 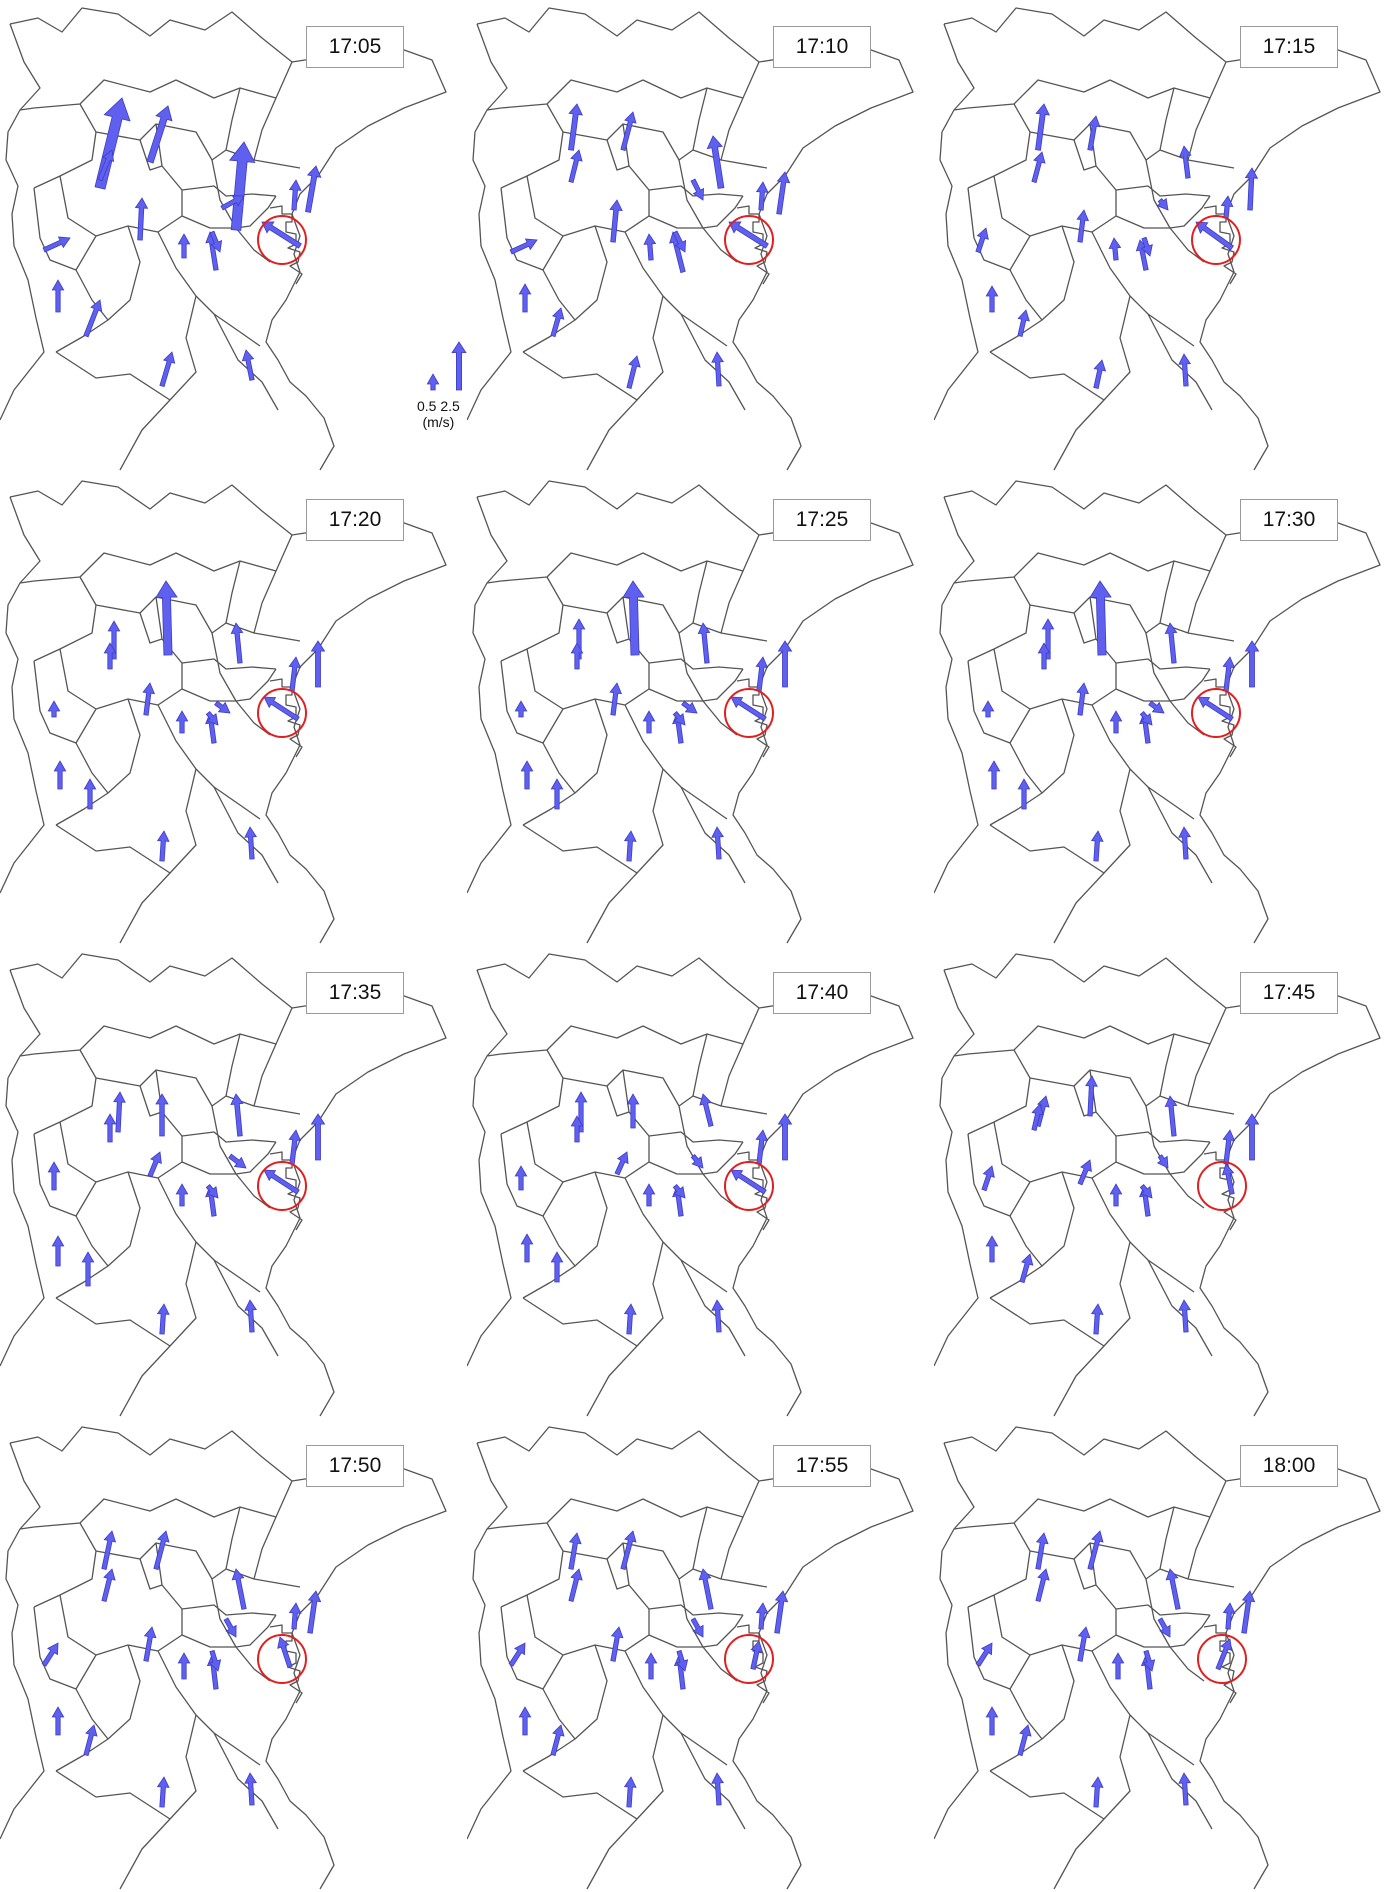 What do you see at coordinates (1289, 520) in the screenshot?
I see `time-label: 17:30` at bounding box center [1289, 520].